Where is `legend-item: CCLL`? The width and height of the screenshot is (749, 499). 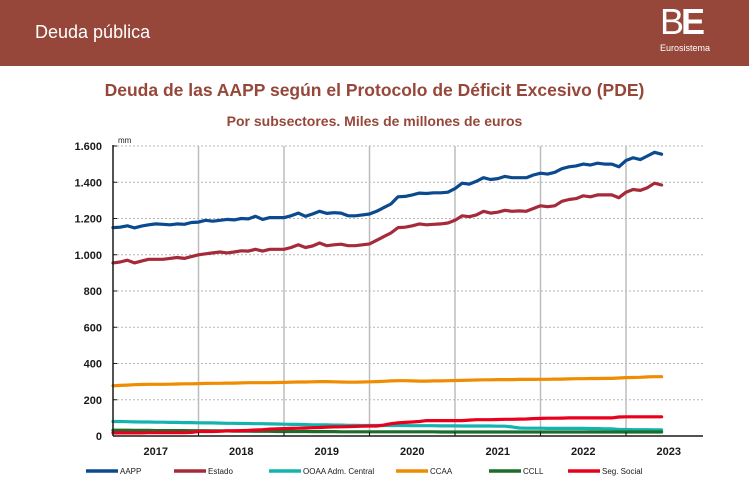 legend-item: CCLL is located at coordinates (516, 471).